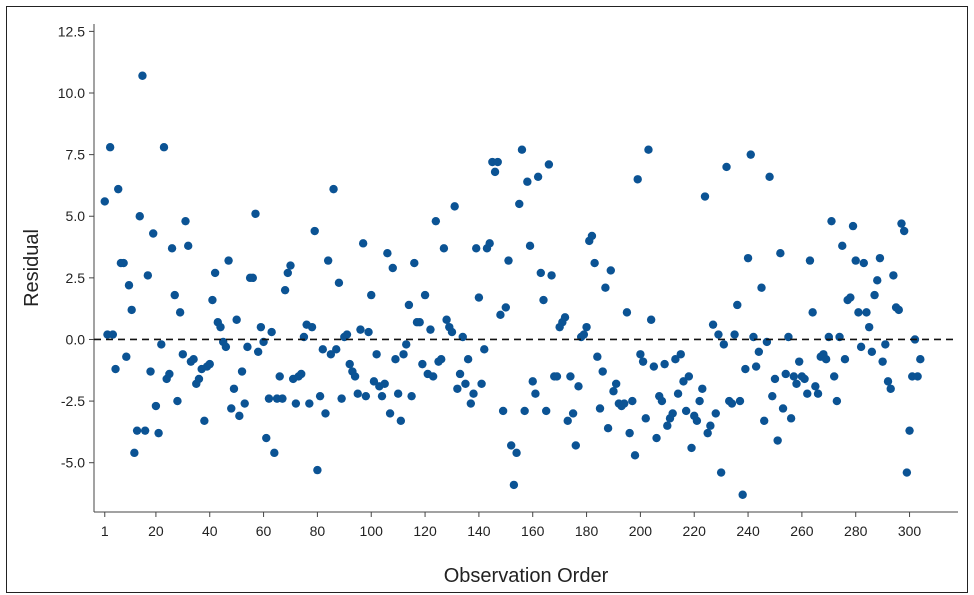 This screenshot has height=595, width=974. What do you see at coordinates (105, 531) in the screenshot?
I see `x-tick-label: 1` at bounding box center [105, 531].